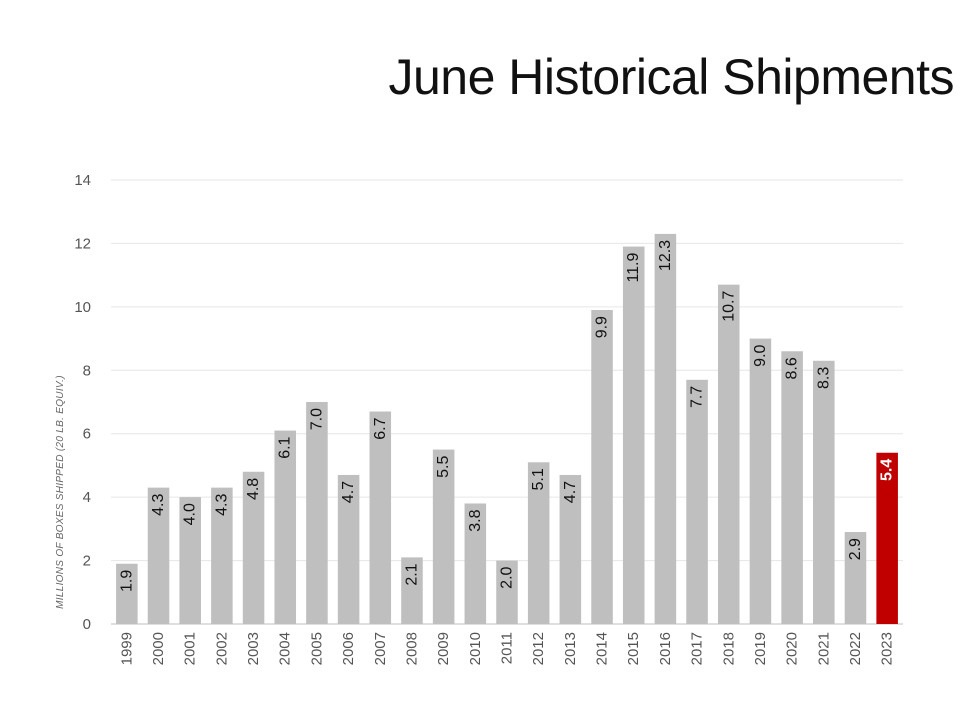 This screenshot has height=720, width=960. Describe the element at coordinates (380, 648) in the screenshot. I see `x-tick-label-2007: 2007` at that location.